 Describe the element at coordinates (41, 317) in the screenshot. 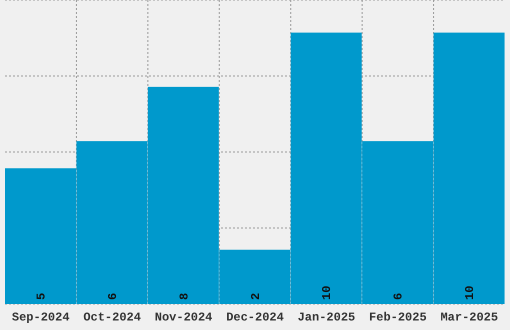

I see `x-tick-label: Sep-2024` at that location.